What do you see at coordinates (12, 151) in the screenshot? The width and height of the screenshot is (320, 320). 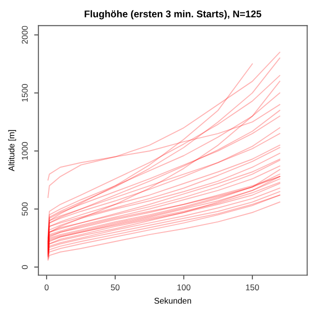 I see `y-axis-title: Altitude [m]` at bounding box center [12, 151].